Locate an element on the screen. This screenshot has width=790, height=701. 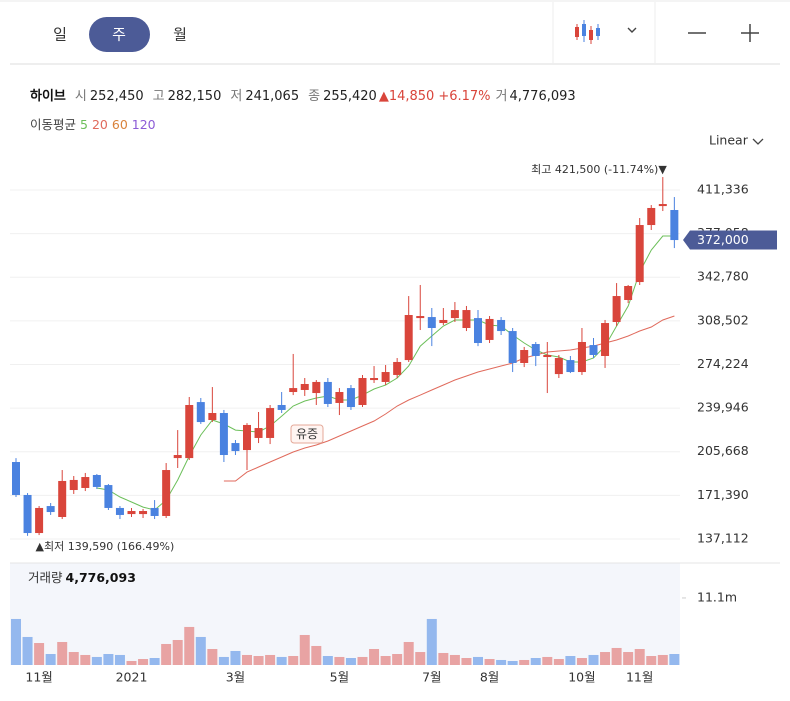
volume-title-value: 4,776,093 is located at coordinates (101, 577).